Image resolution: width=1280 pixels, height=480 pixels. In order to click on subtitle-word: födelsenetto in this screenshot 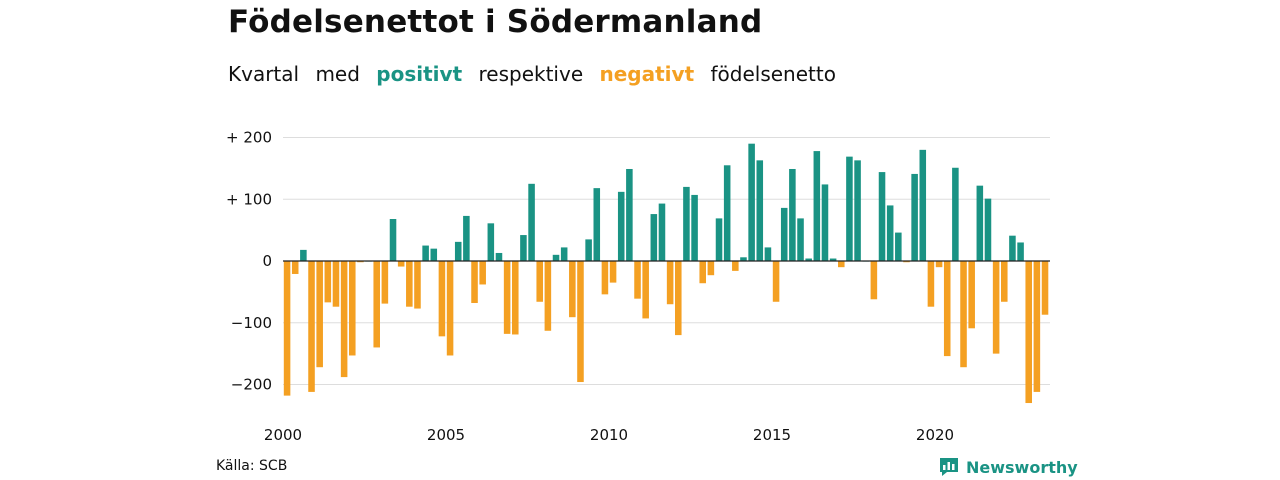, I will do `click(773, 74)`.